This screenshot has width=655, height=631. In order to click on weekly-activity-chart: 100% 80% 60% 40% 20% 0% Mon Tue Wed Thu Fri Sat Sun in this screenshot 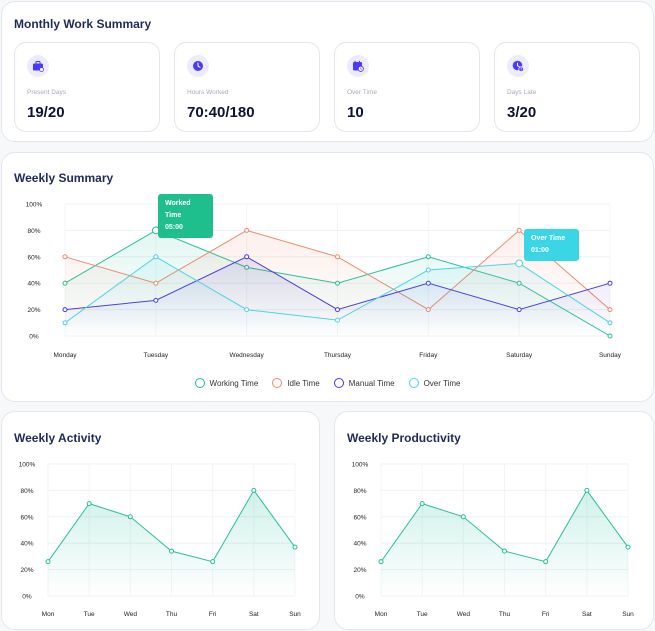, I will do `click(160, 540)`.